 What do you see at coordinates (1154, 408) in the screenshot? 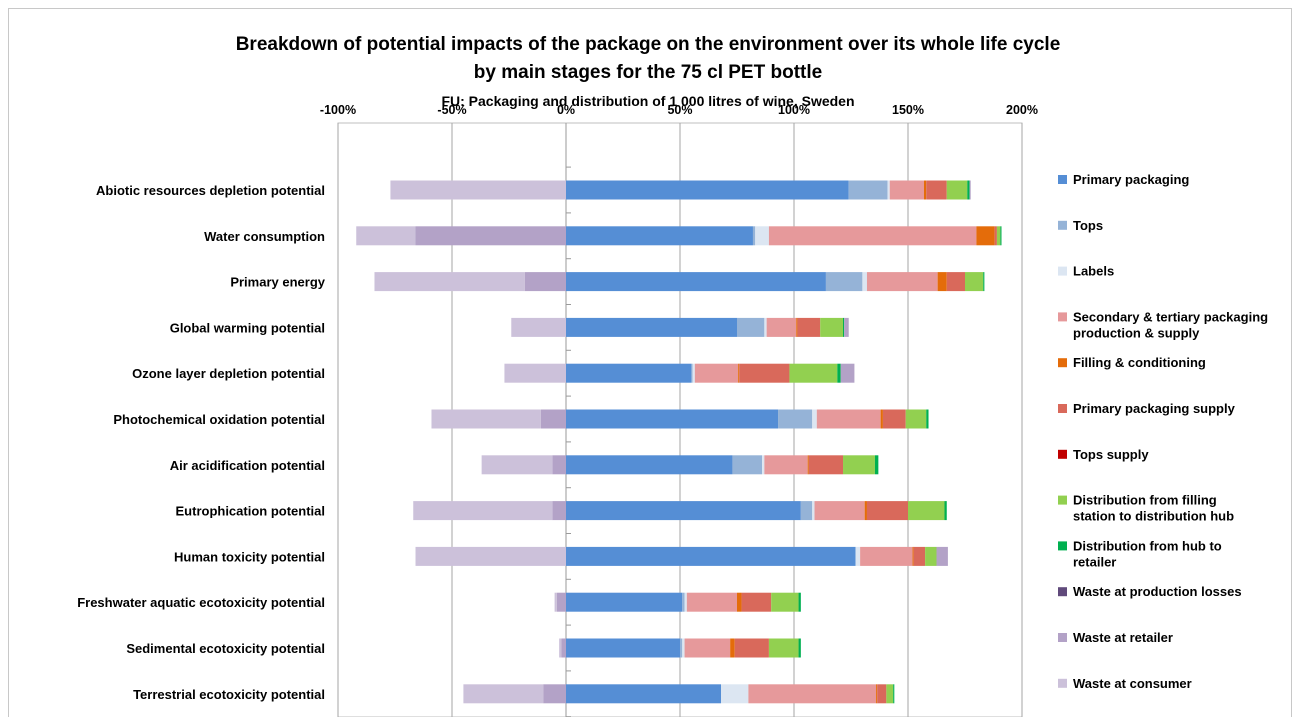
I see `legend-label: Primary packaging supply` at bounding box center [1154, 408].